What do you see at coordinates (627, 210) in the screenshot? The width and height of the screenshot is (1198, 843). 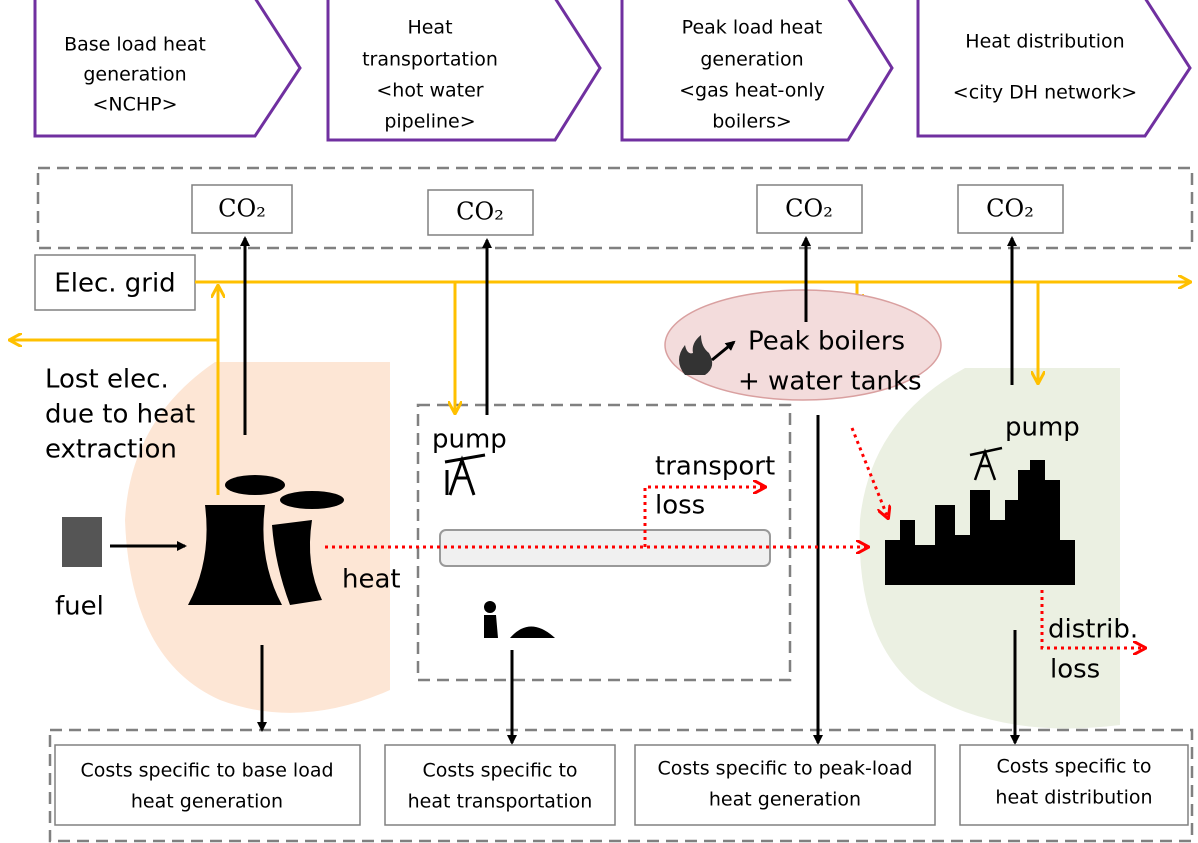 I see `co2-boxes` at bounding box center [627, 210].